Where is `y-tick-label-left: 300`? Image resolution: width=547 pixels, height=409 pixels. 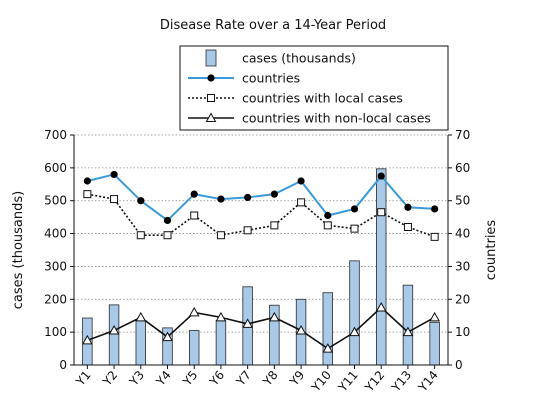 y-tick-label-left: 300 is located at coordinates (55, 266).